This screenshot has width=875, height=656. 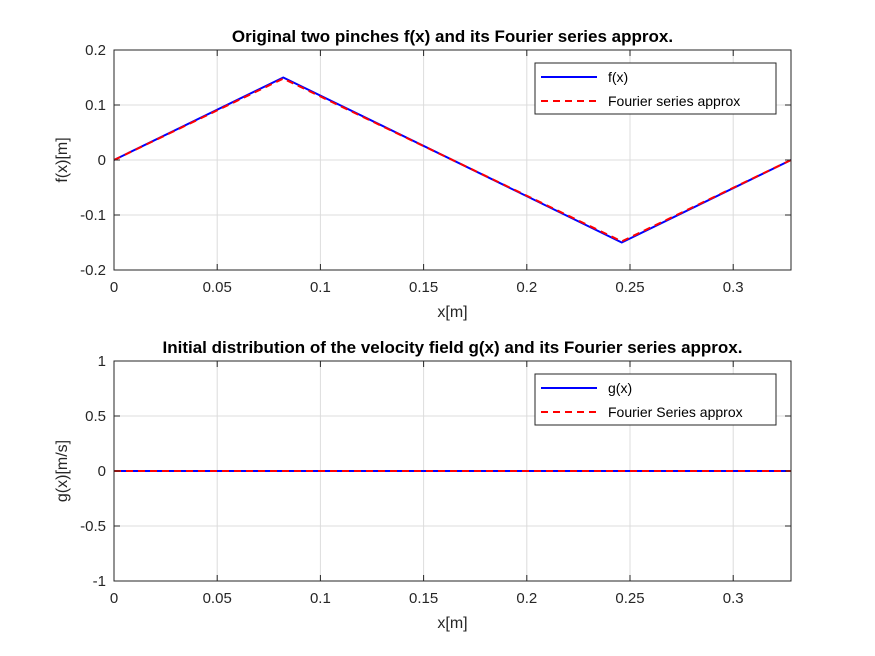 I want to click on y-axis-label: f(x)[m], so click(x=62, y=159).